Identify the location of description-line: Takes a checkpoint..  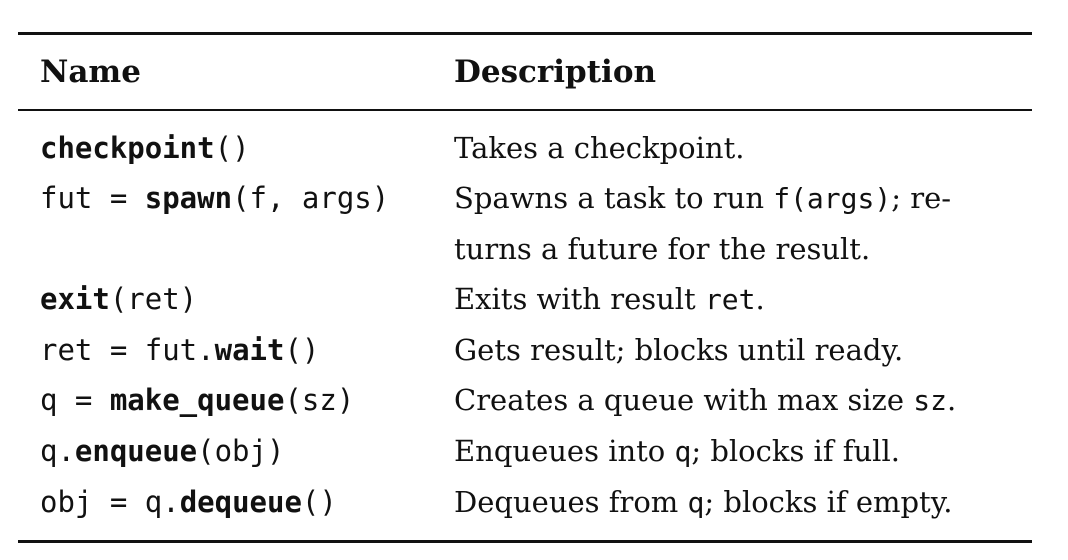
(743, 148).